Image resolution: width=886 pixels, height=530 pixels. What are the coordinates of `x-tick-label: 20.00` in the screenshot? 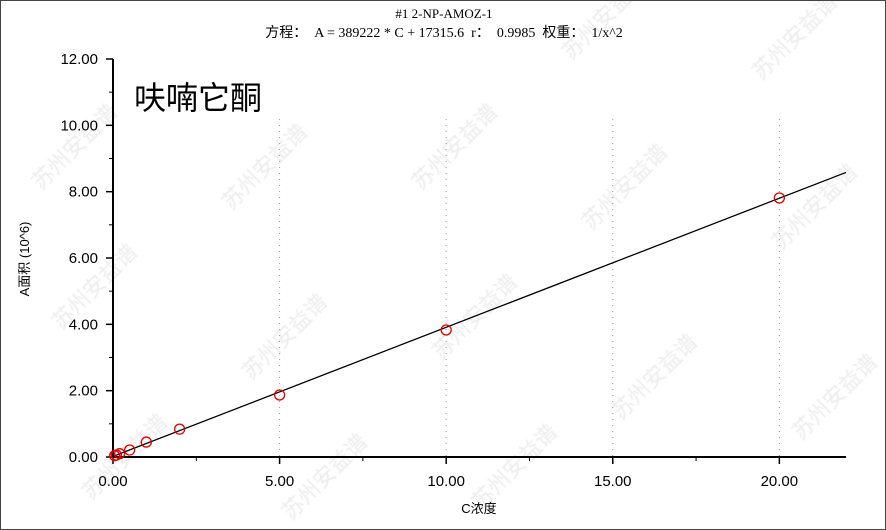 It's located at (780, 481).